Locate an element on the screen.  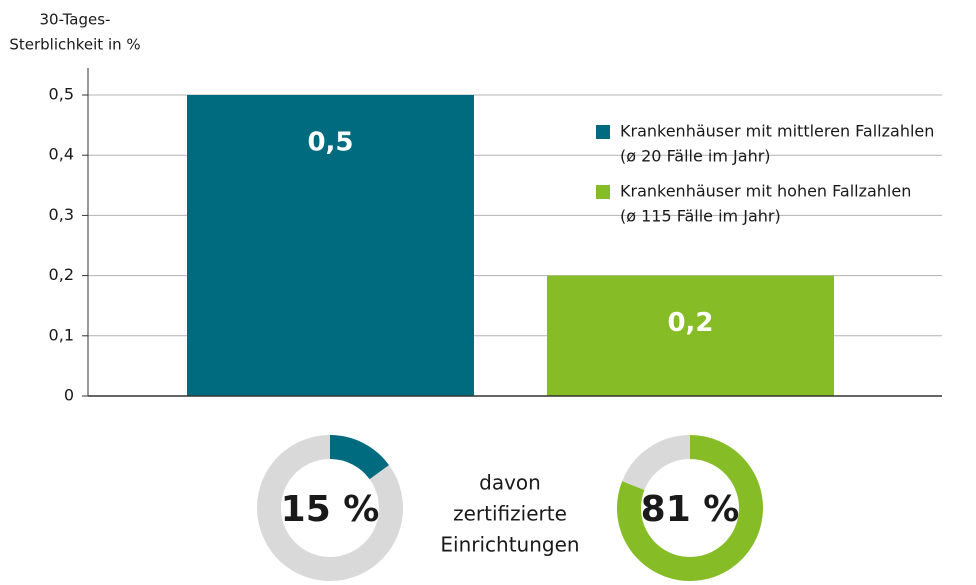
annotation: zertifizierte is located at coordinates (510, 514).